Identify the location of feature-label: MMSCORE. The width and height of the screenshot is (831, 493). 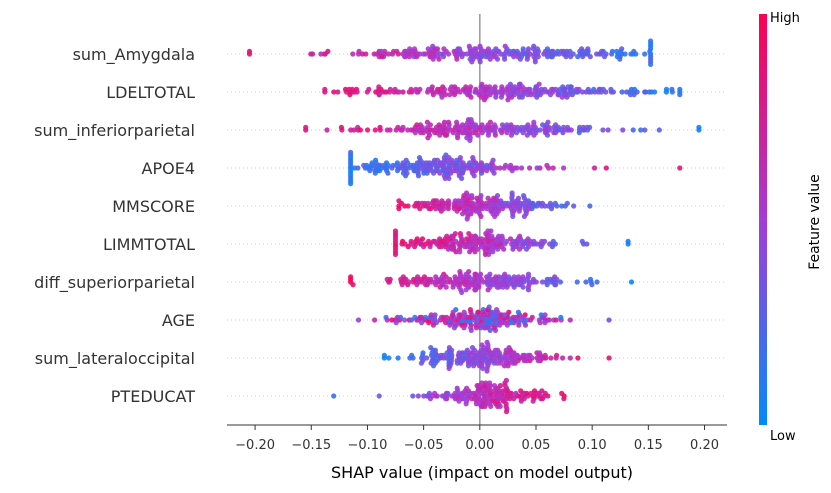
(153, 206).